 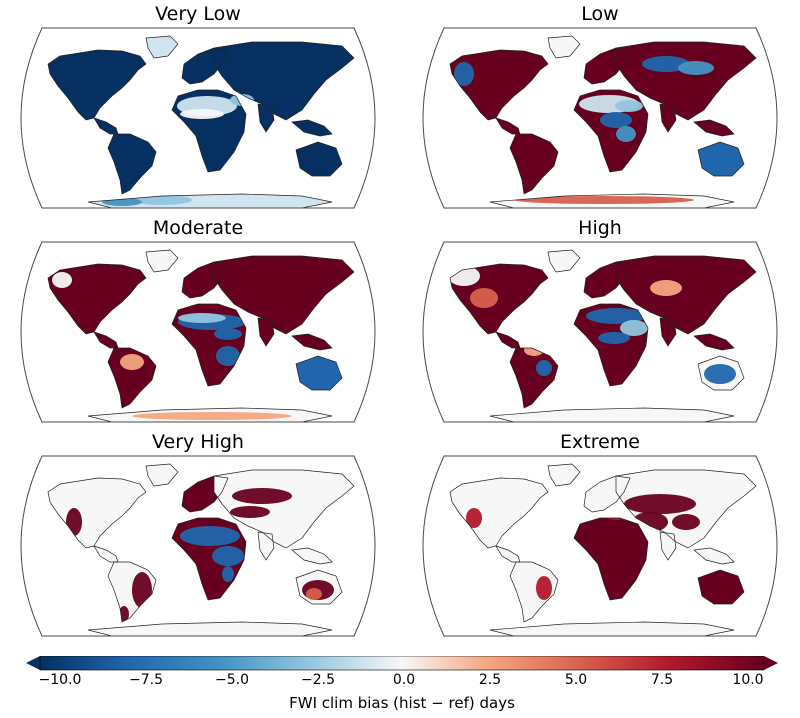 I want to click on map-high, so click(x=600, y=332).